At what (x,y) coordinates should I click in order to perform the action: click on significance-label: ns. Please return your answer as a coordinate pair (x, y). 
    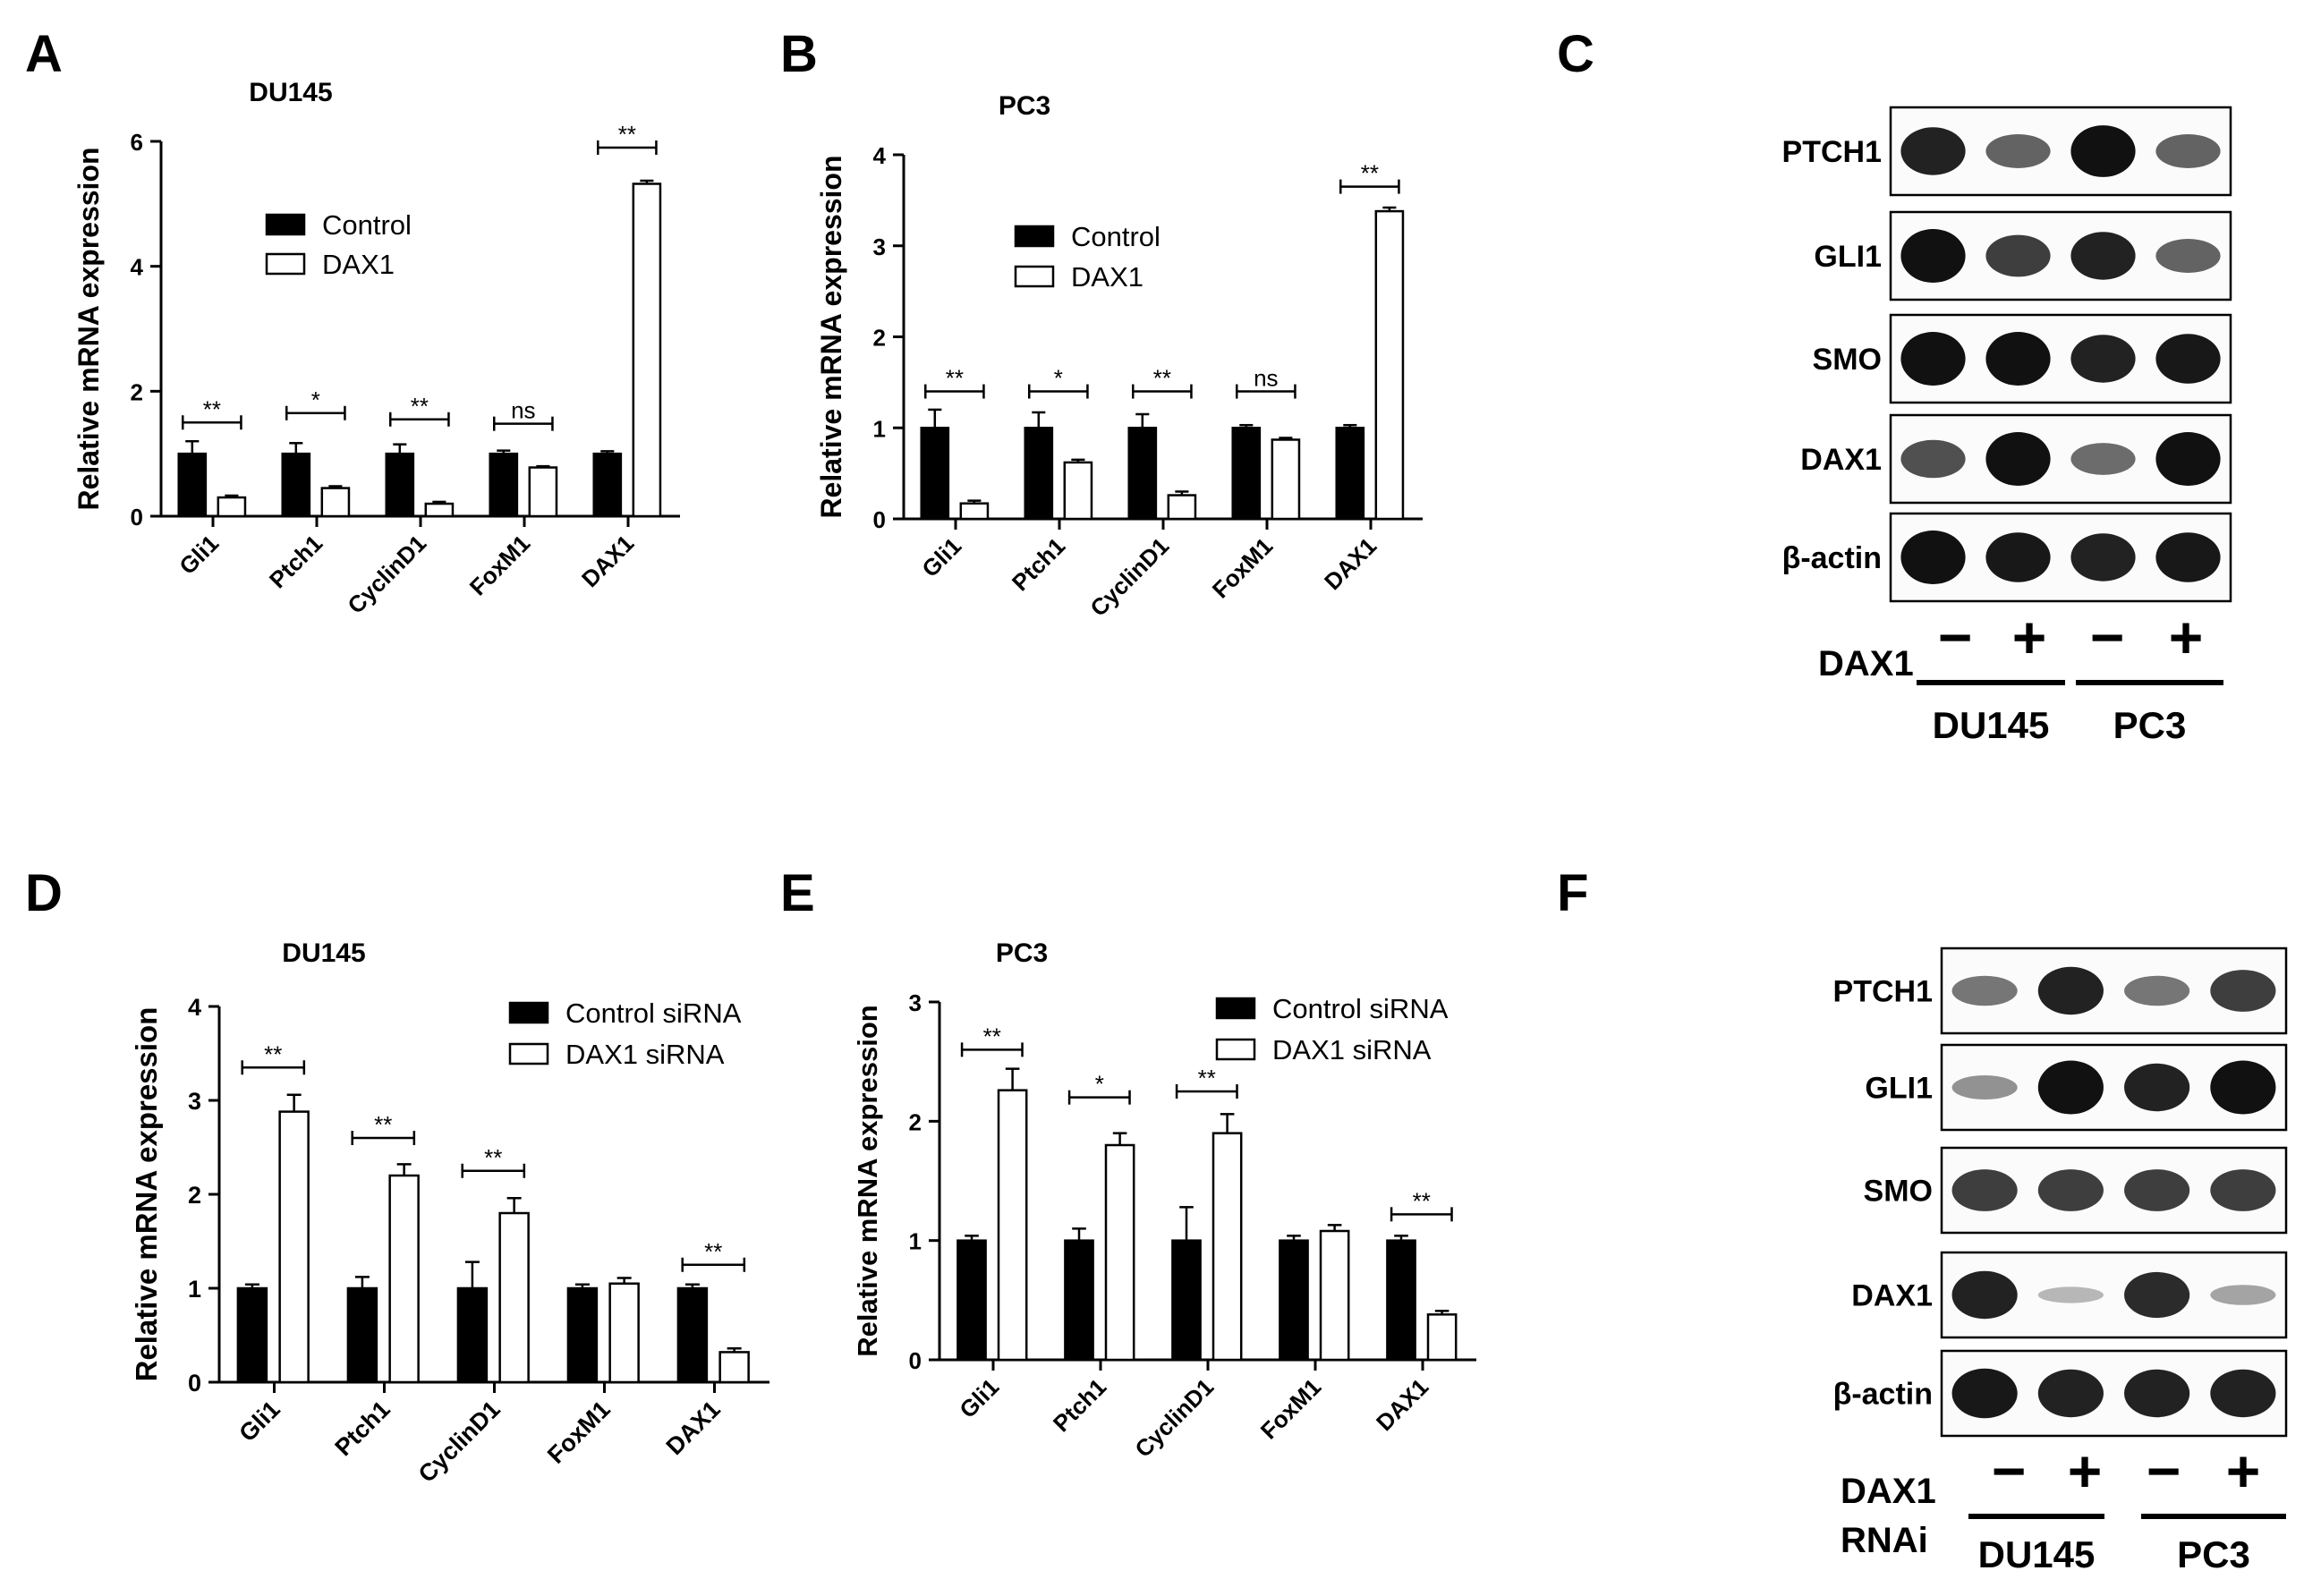
    Looking at the image, I should click on (1266, 378).